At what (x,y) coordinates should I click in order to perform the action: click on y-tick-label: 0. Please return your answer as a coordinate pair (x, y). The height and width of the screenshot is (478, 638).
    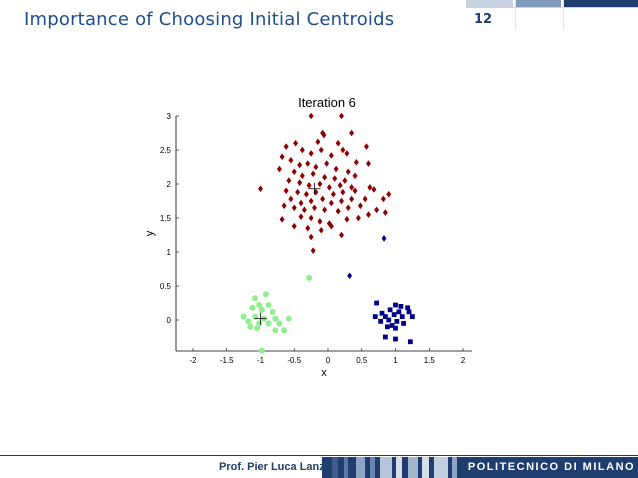
    Looking at the image, I should click on (169, 320).